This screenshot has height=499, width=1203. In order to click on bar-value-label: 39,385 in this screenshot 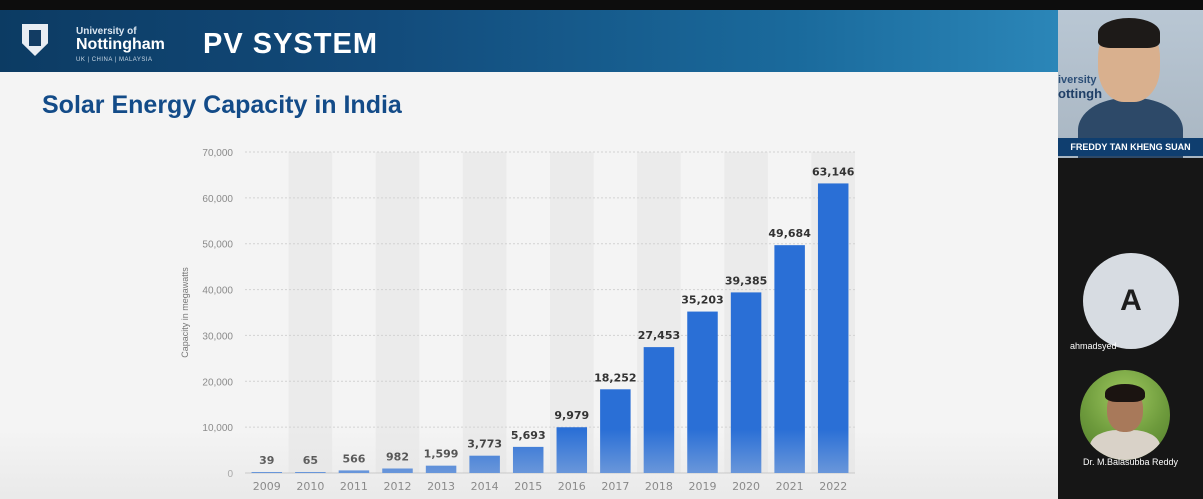, I will do `click(746, 280)`.